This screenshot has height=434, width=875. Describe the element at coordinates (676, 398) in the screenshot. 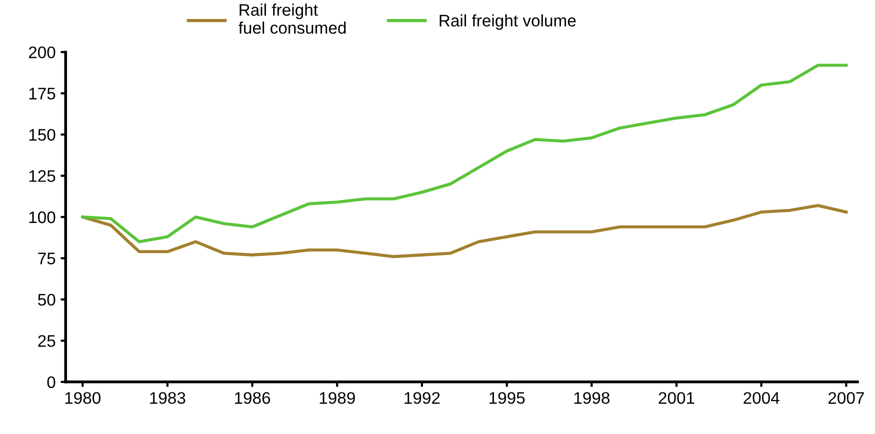

I see `x-tick-label: 2001` at that location.